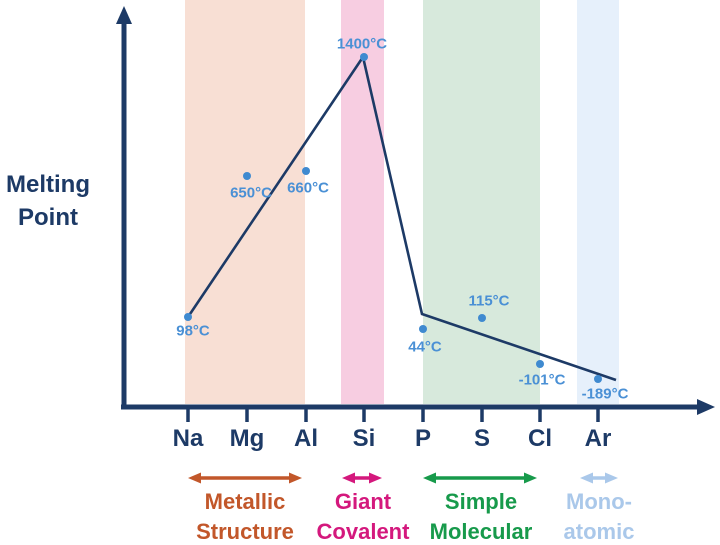  Describe the element at coordinates (480, 478) in the screenshot. I see `legend-arrow-simple-molecular` at that location.